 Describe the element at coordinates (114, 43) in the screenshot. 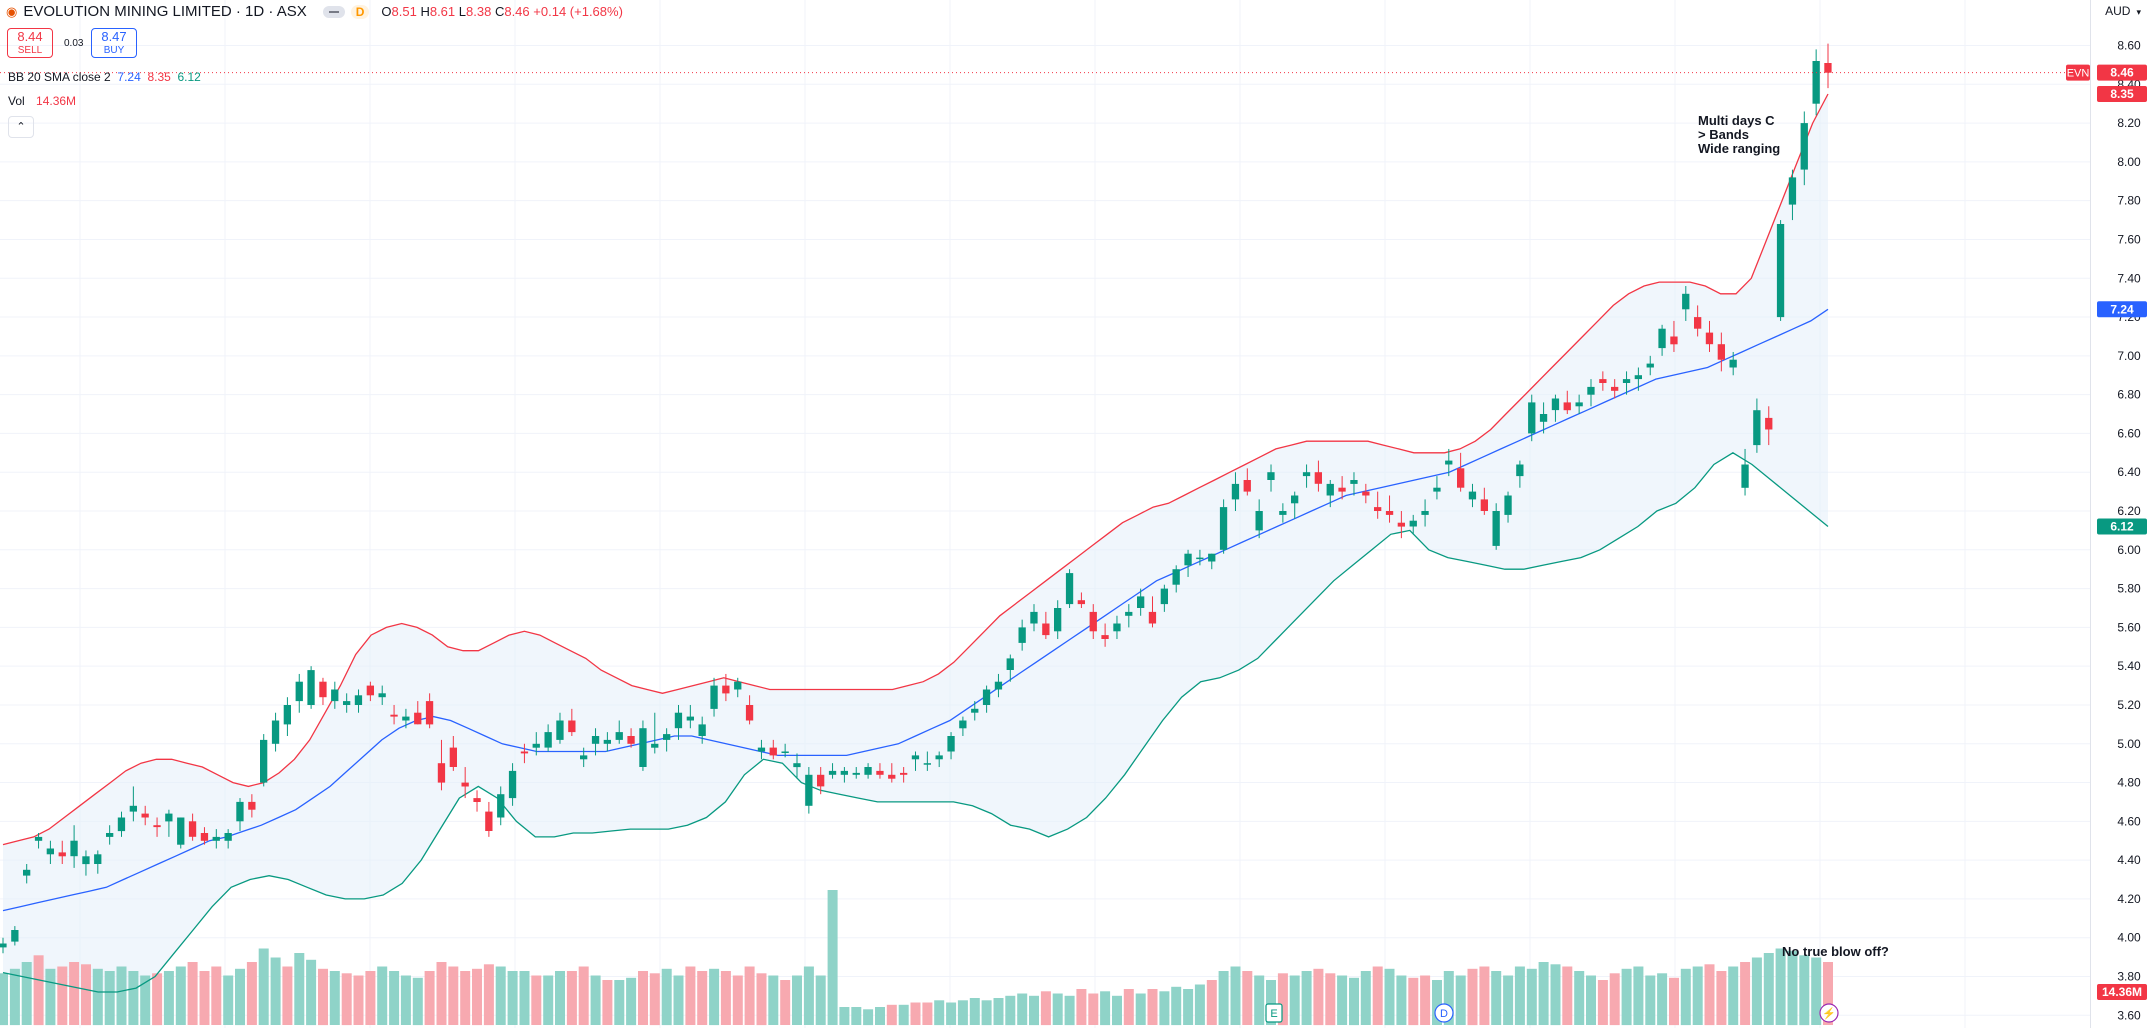

I see `buy-button: 8.47 BUY` at that location.